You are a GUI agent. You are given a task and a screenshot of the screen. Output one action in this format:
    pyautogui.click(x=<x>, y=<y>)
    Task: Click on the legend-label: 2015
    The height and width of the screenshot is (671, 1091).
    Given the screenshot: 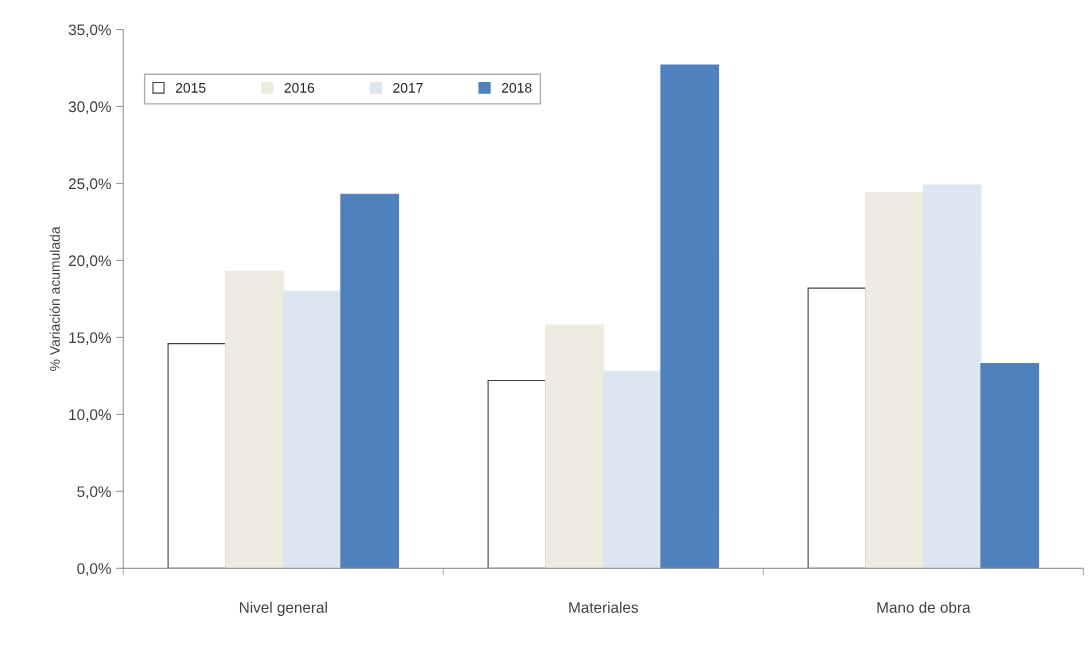 What is the action you would take?
    pyautogui.click(x=190, y=87)
    